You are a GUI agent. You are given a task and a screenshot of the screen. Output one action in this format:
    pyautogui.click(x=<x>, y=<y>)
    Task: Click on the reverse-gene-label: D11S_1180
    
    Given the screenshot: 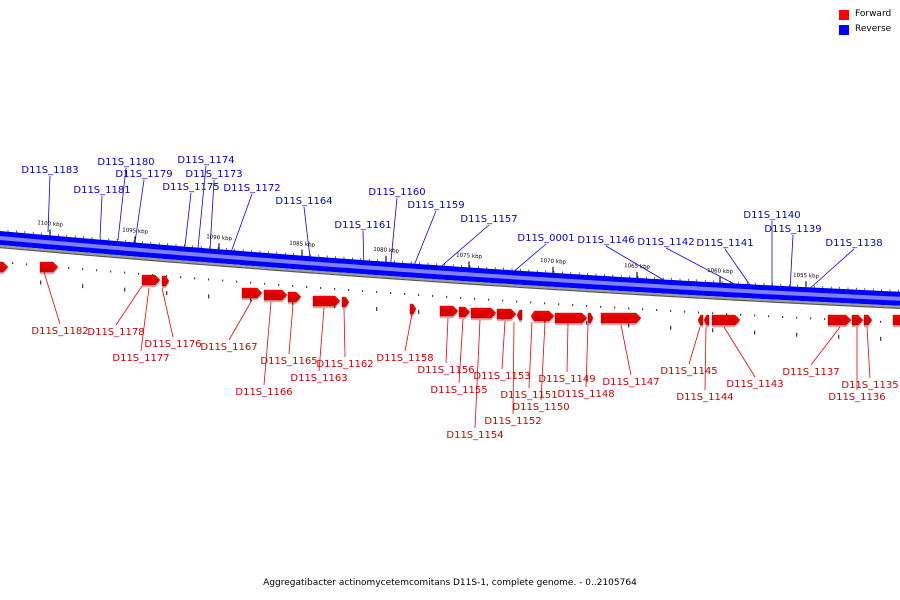 What is the action you would take?
    pyautogui.click(x=125, y=162)
    